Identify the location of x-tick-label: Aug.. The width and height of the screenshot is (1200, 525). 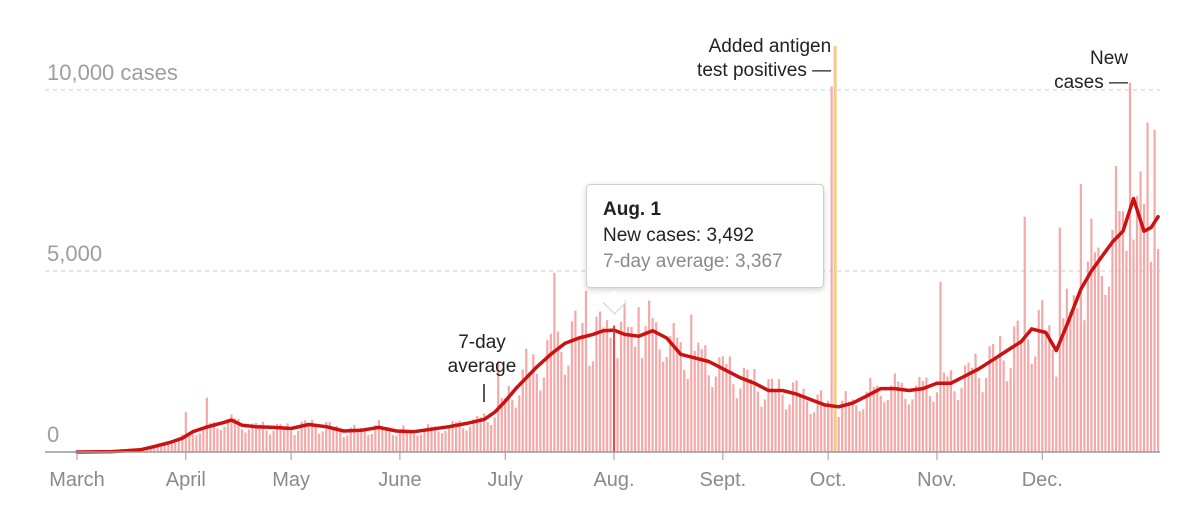
(613, 480).